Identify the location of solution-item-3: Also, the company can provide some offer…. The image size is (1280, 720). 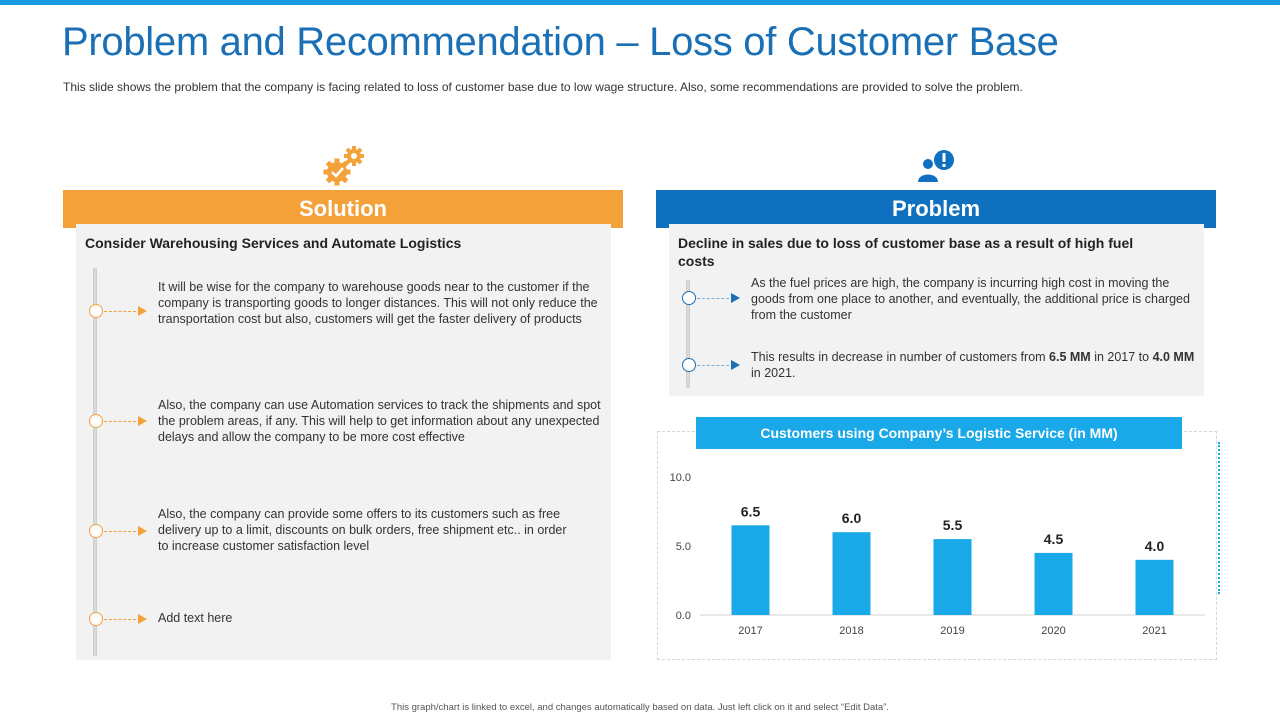
(362, 530).